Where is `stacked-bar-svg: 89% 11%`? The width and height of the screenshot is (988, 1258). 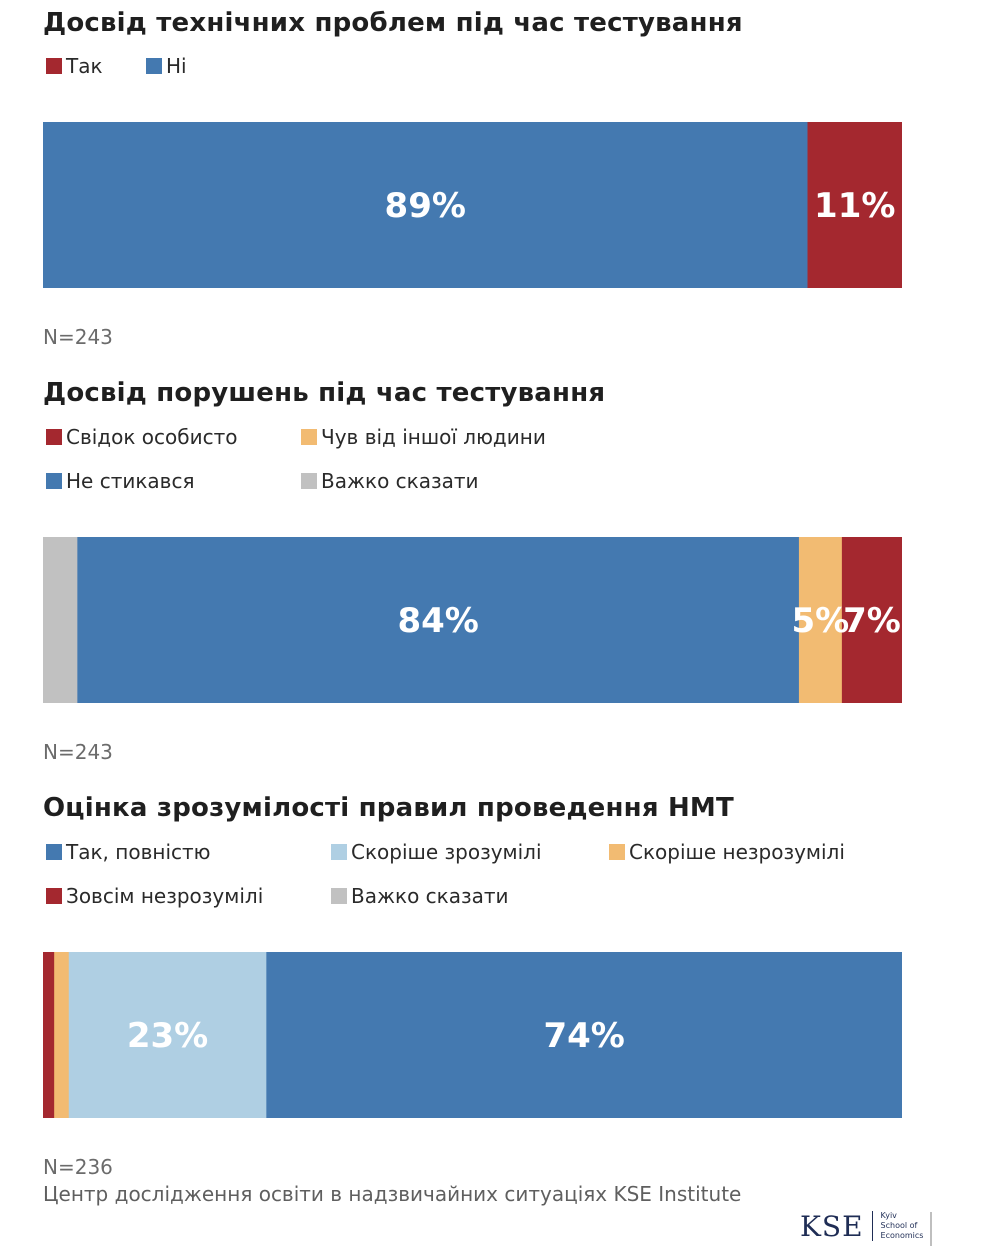
stacked-bar-svg: 89% 11% is located at coordinates (472, 205).